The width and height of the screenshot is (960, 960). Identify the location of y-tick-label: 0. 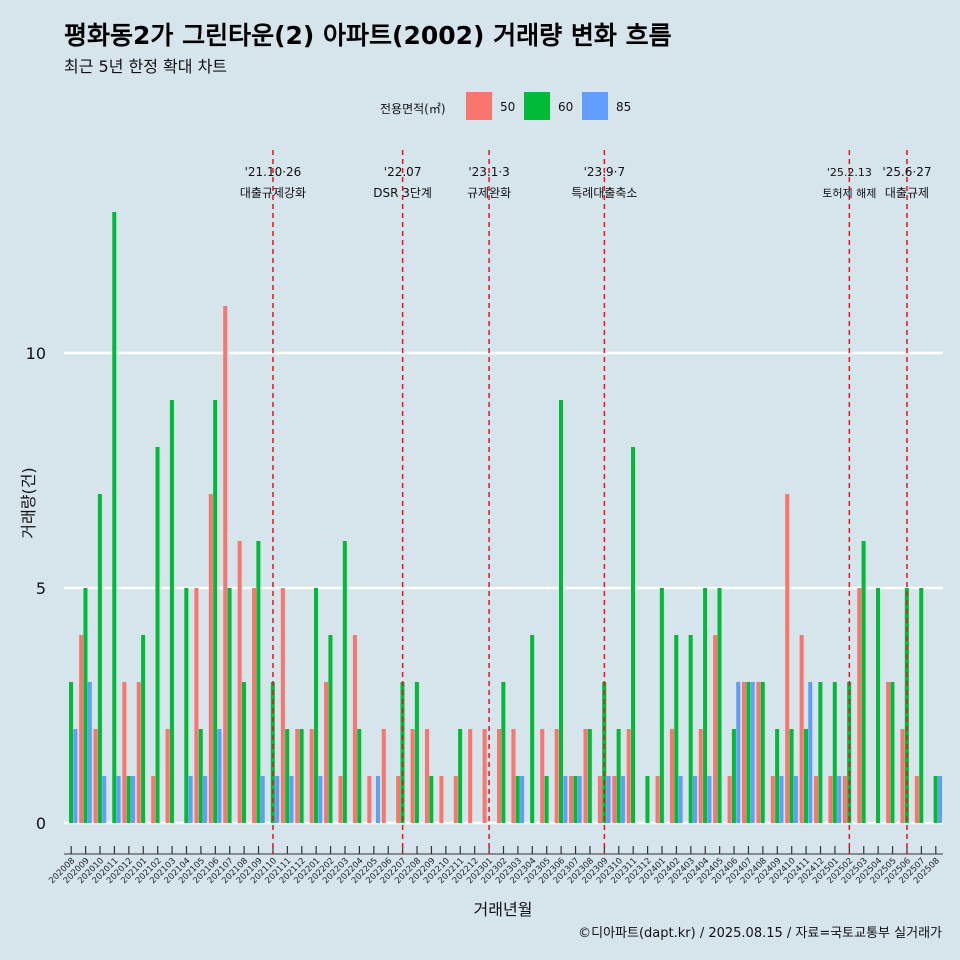
(41, 823).